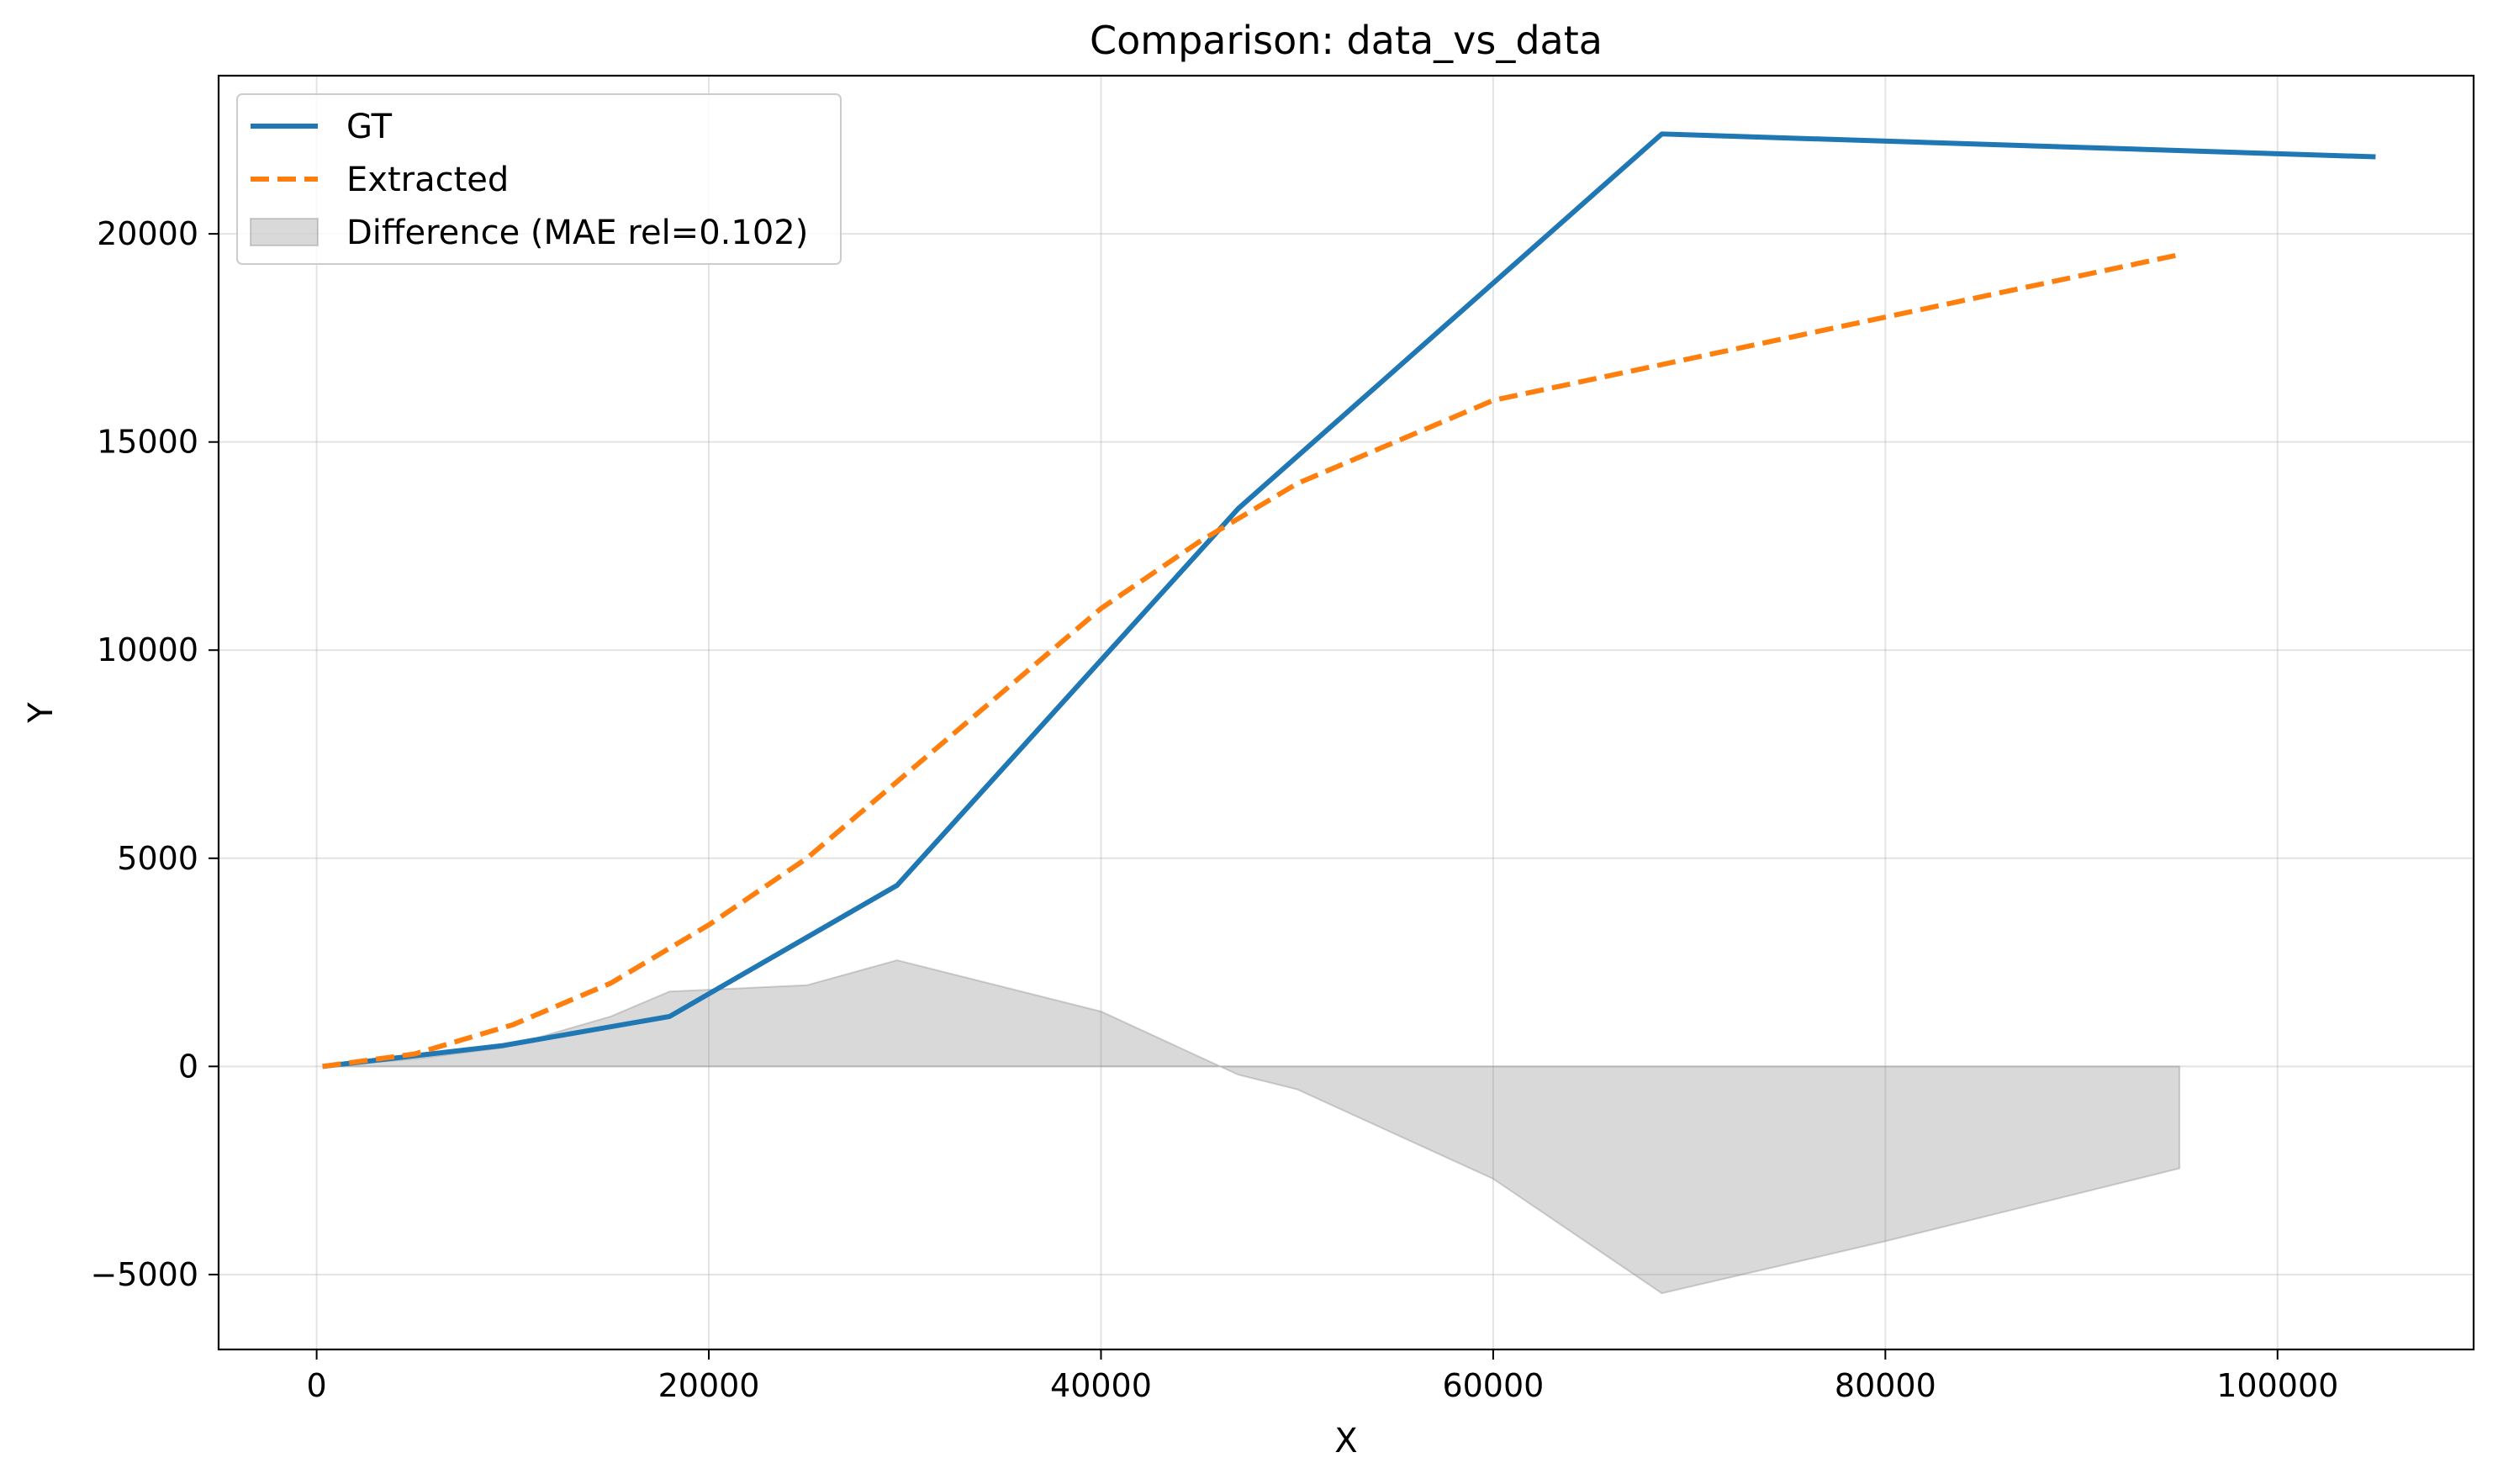  Describe the element at coordinates (147, 234) in the screenshot. I see `y-tick-label: 20000` at that location.